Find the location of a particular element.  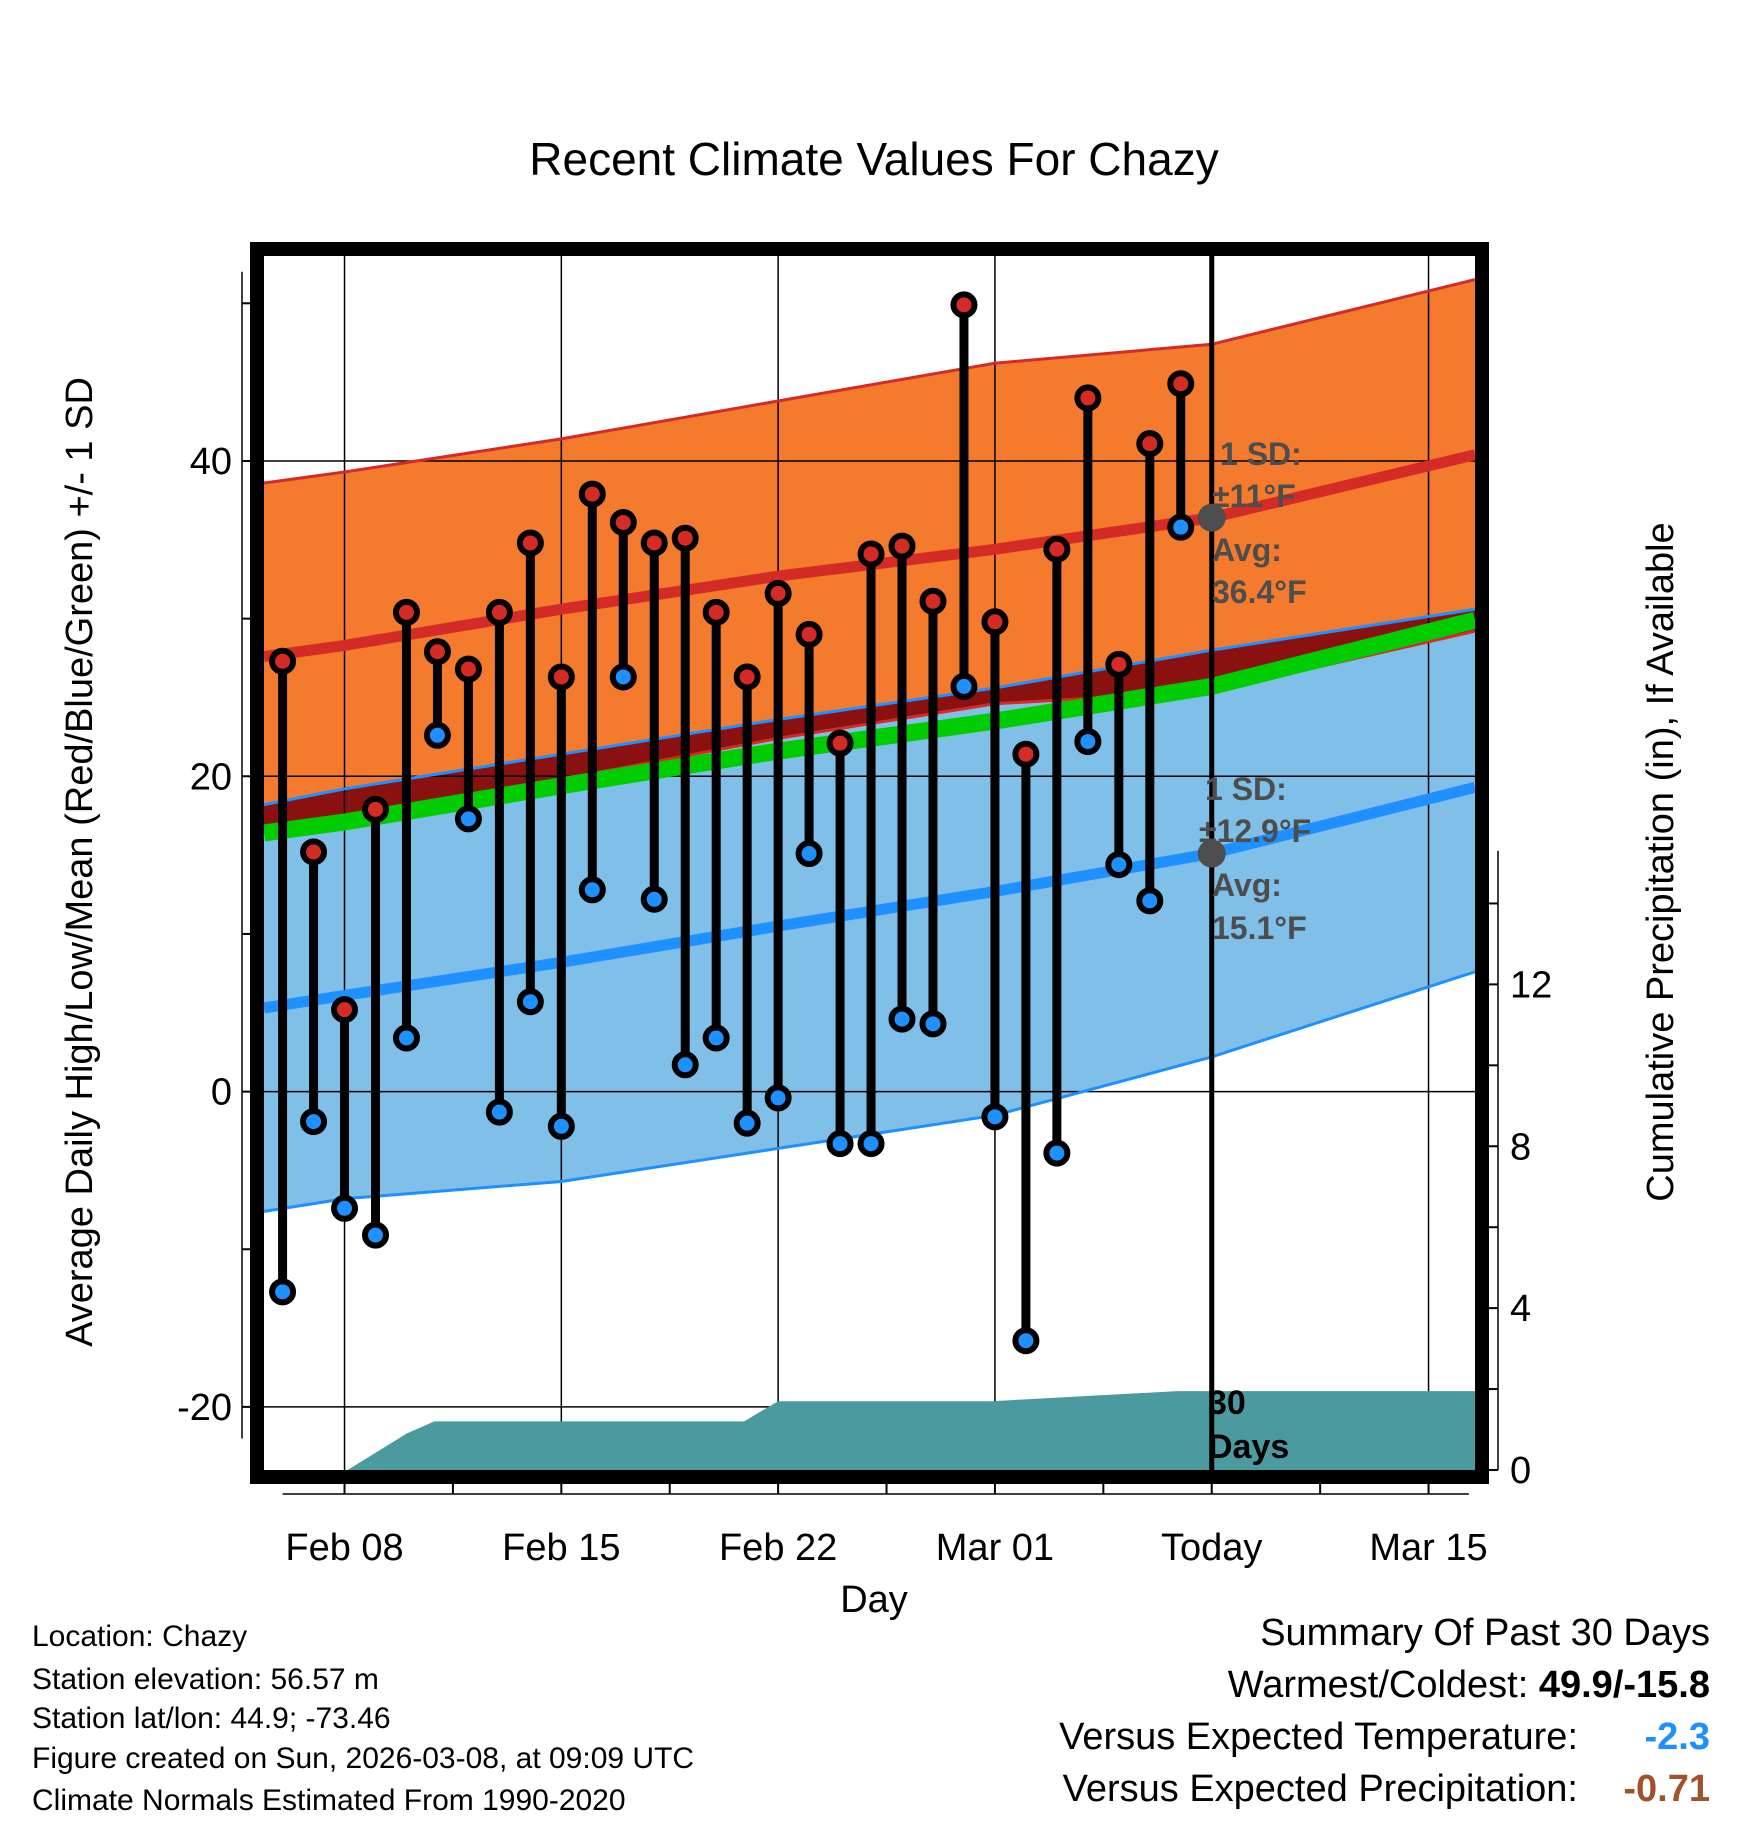

warm-cold-value: 49.9/-15.8 is located at coordinates (1624, 1685).